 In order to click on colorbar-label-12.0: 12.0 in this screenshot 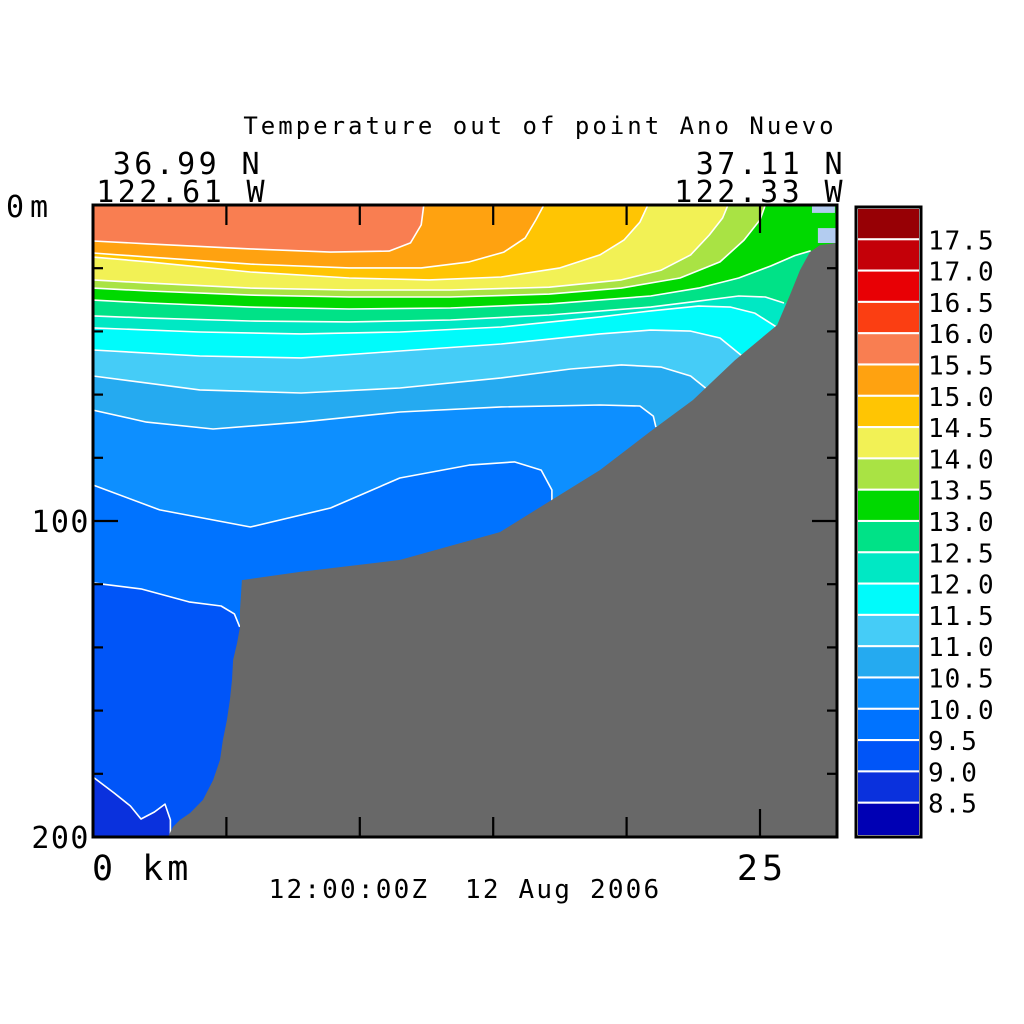, I will do `click(961, 586)`.